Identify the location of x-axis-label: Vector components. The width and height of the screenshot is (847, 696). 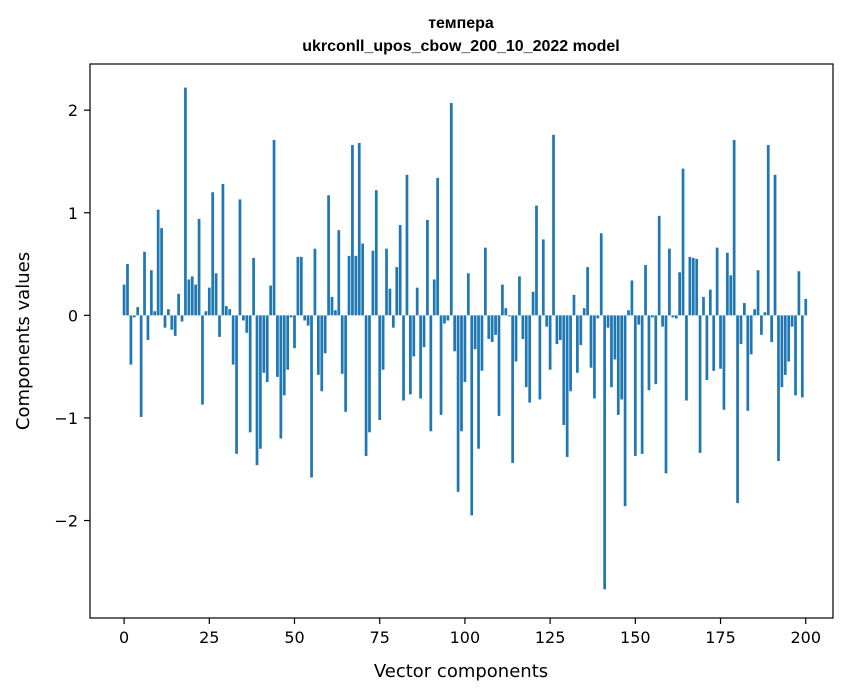
(461, 671).